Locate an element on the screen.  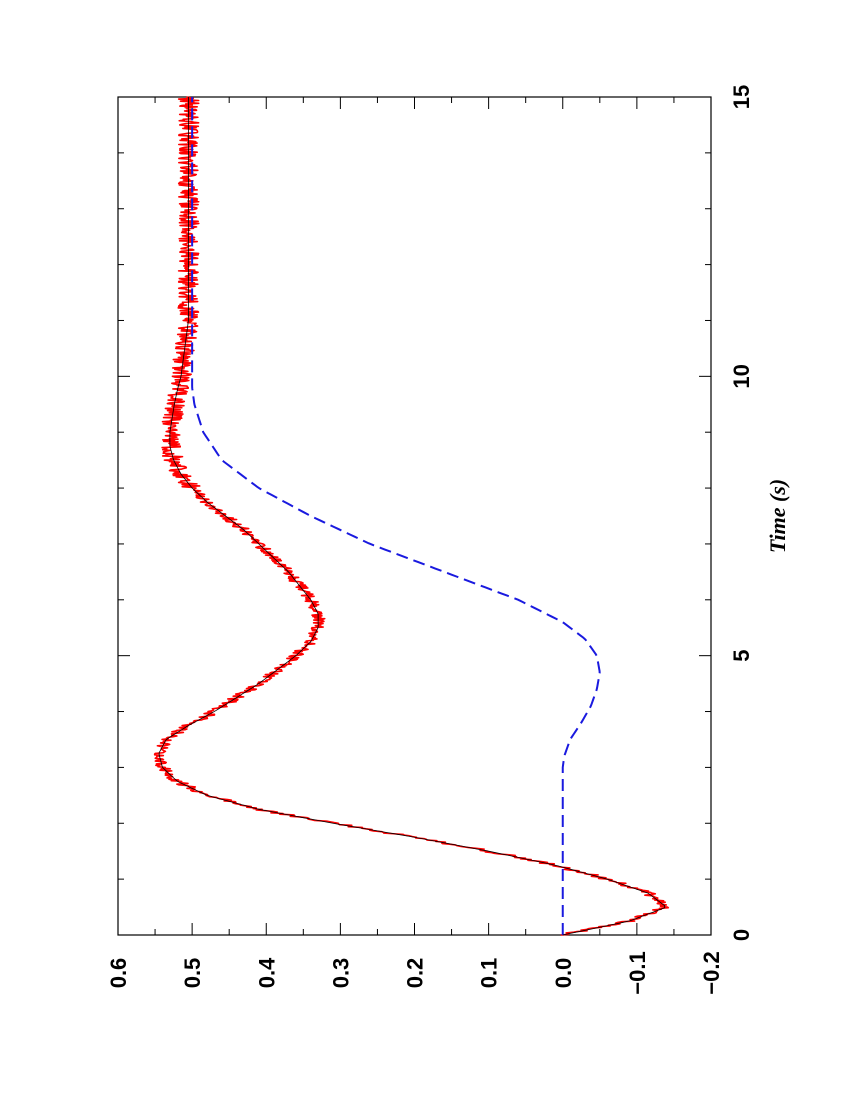
y-tick-label: 0.4 is located at coordinates (266, 972).